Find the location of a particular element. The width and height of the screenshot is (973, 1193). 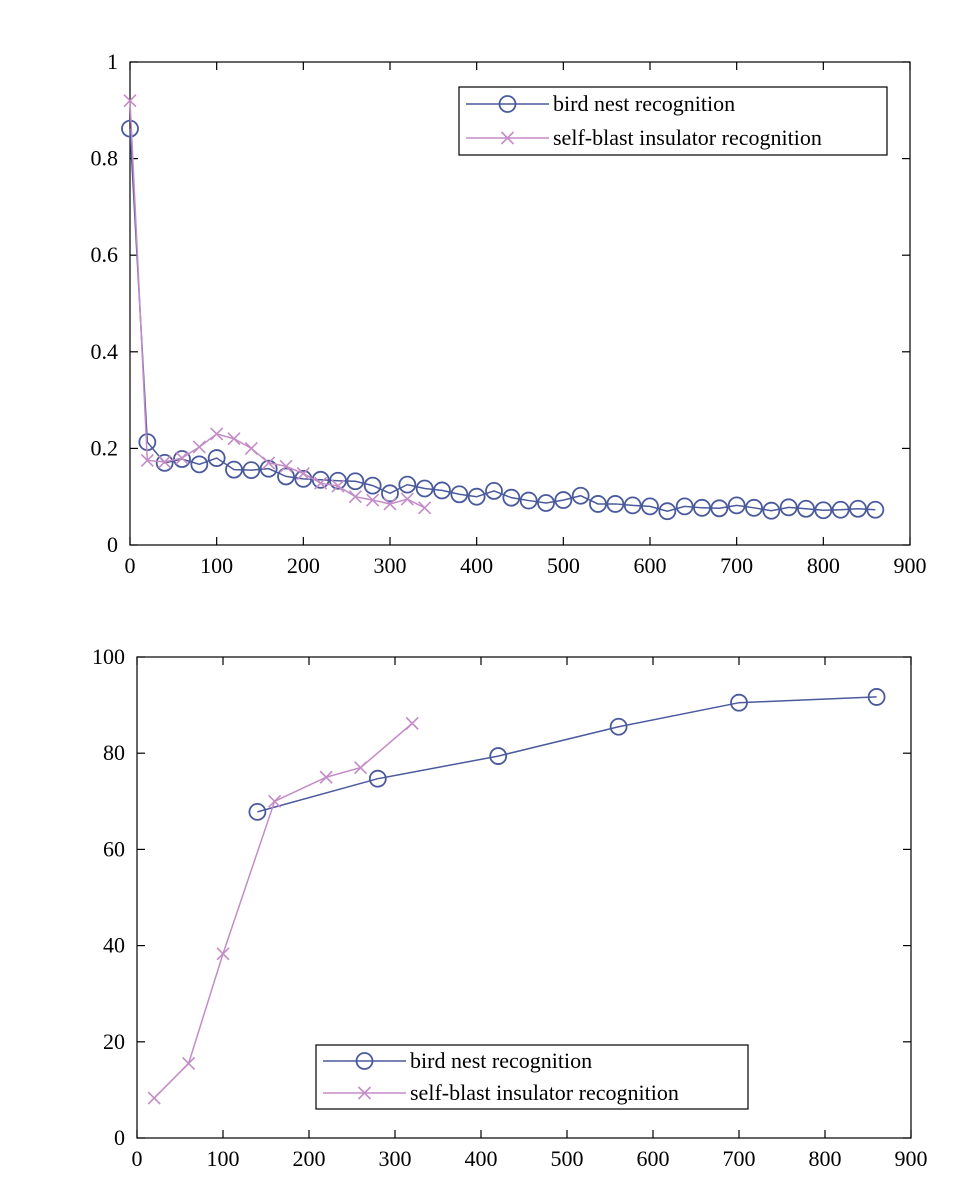

y-tick-label: 80 is located at coordinates (114, 752).